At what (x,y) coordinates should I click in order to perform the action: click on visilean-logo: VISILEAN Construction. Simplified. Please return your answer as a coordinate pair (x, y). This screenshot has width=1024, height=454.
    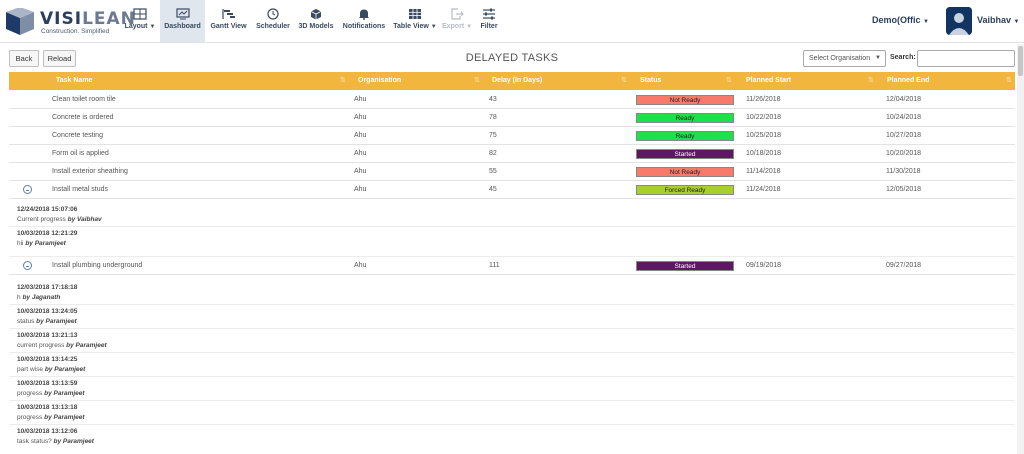
    Looking at the image, I should click on (69, 22).